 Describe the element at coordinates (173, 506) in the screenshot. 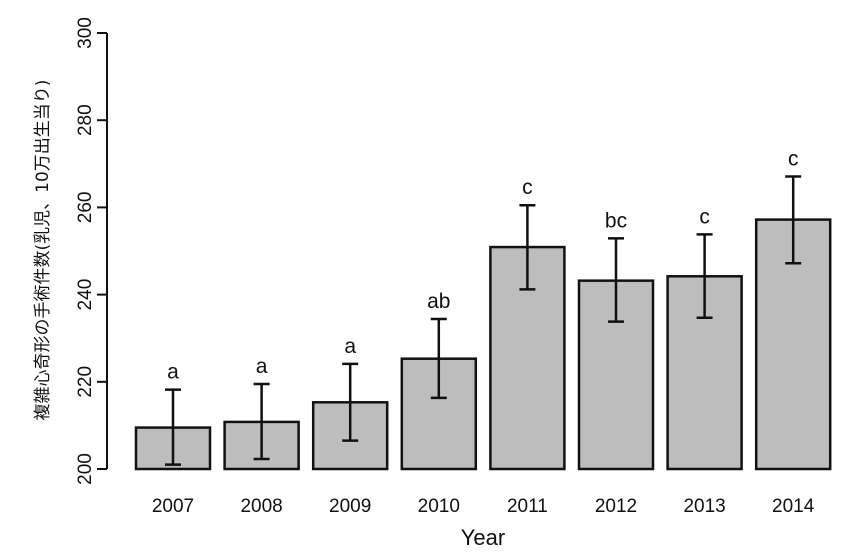

I see `x-tick-label: 2007` at that location.